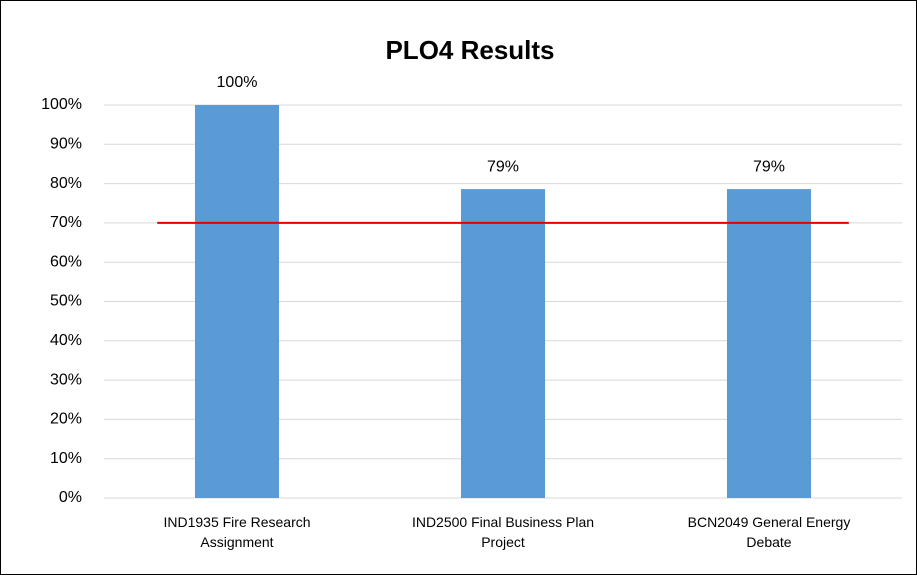 This screenshot has width=917, height=575. I want to click on y-tick-label: 80%, so click(66, 183).